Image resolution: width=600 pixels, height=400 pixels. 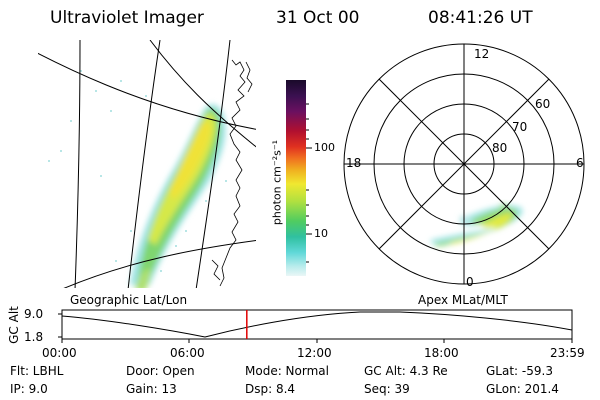 What do you see at coordinates (500, 148) in the screenshot?
I see `lat-label-80: 80` at bounding box center [500, 148].